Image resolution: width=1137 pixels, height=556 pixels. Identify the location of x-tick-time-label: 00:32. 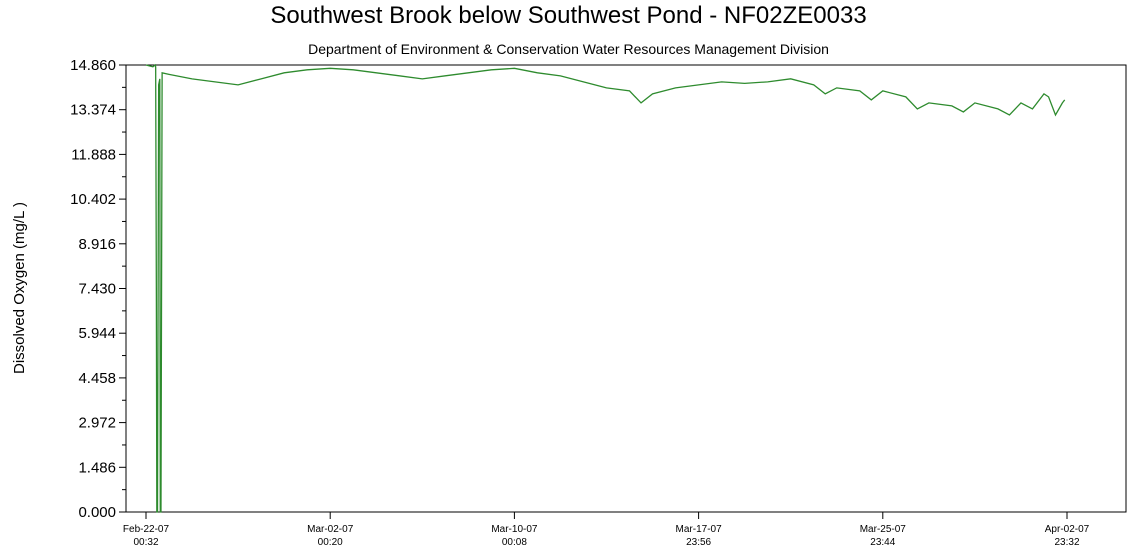
(145, 542).